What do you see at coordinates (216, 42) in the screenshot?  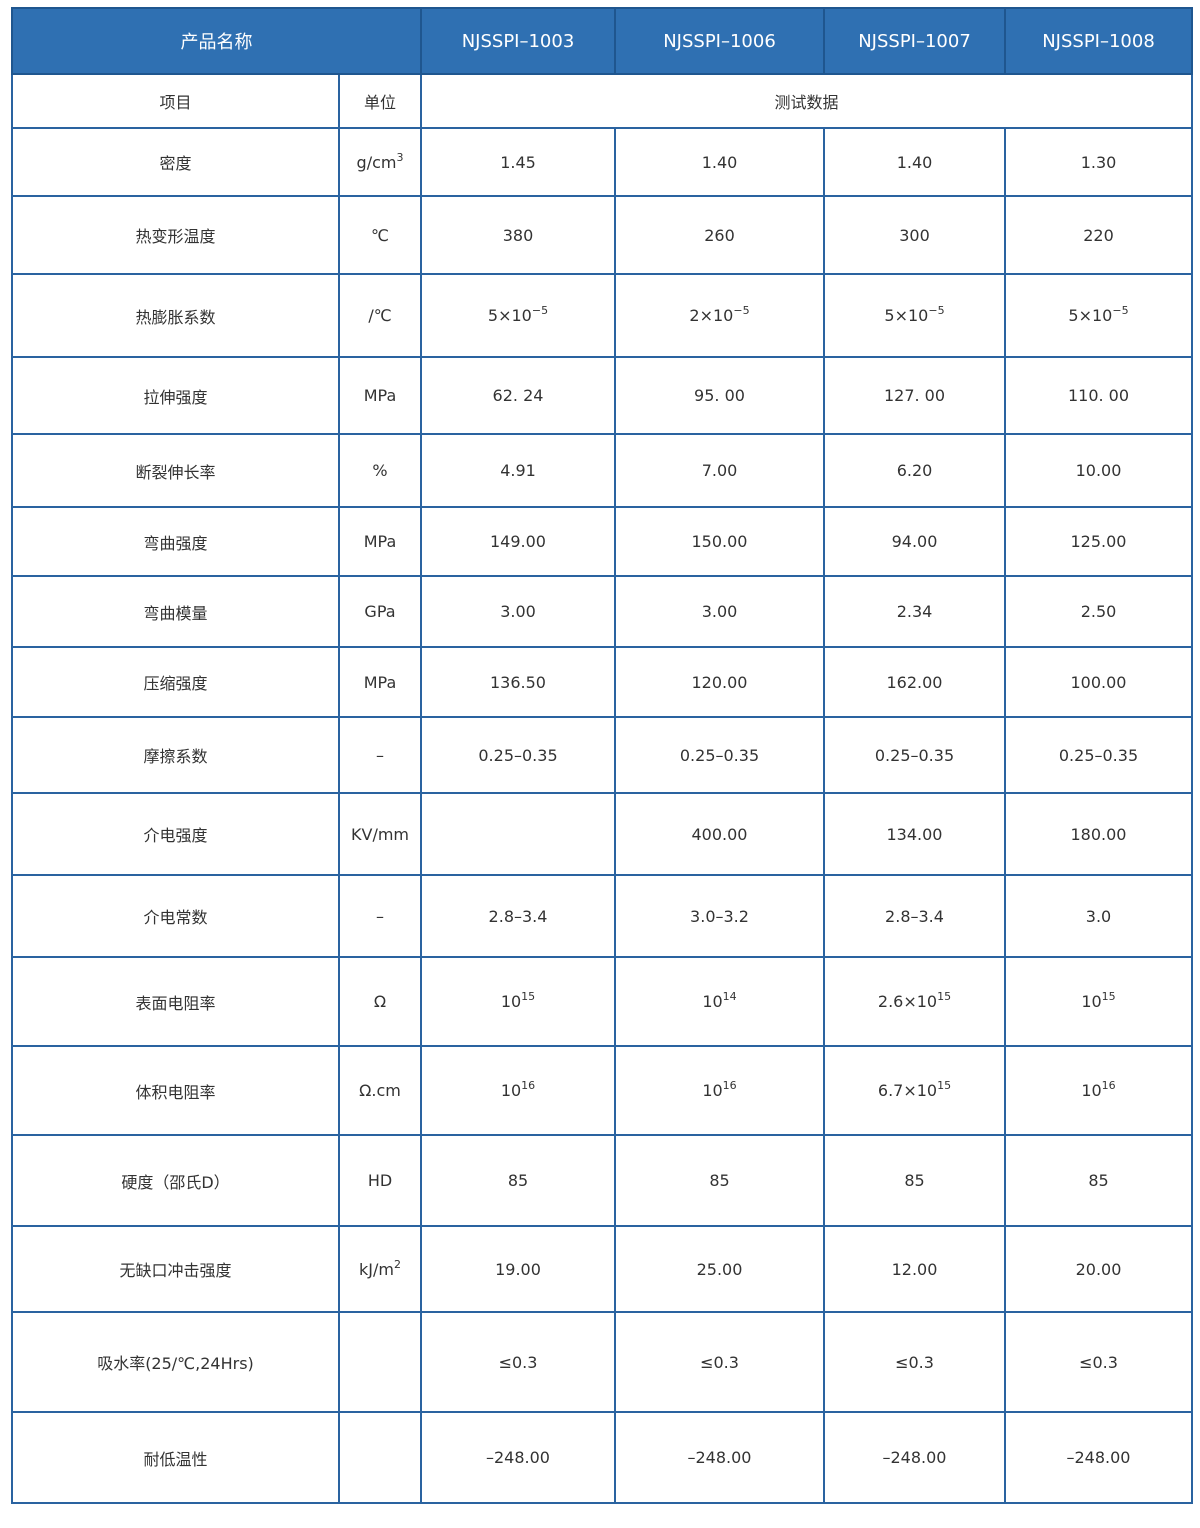 I see `cell-text: 产品名称` at bounding box center [216, 42].